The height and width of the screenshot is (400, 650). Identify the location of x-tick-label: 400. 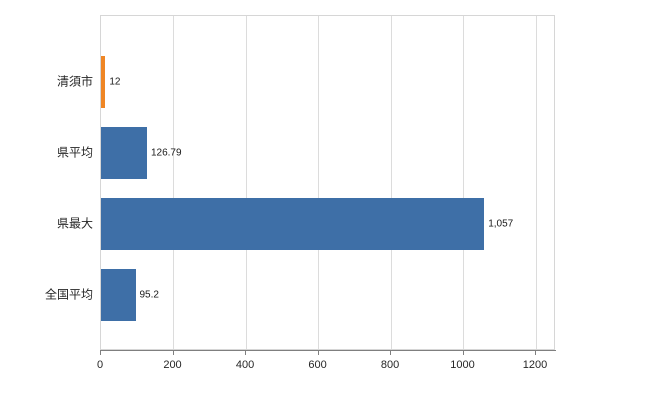
(245, 365).